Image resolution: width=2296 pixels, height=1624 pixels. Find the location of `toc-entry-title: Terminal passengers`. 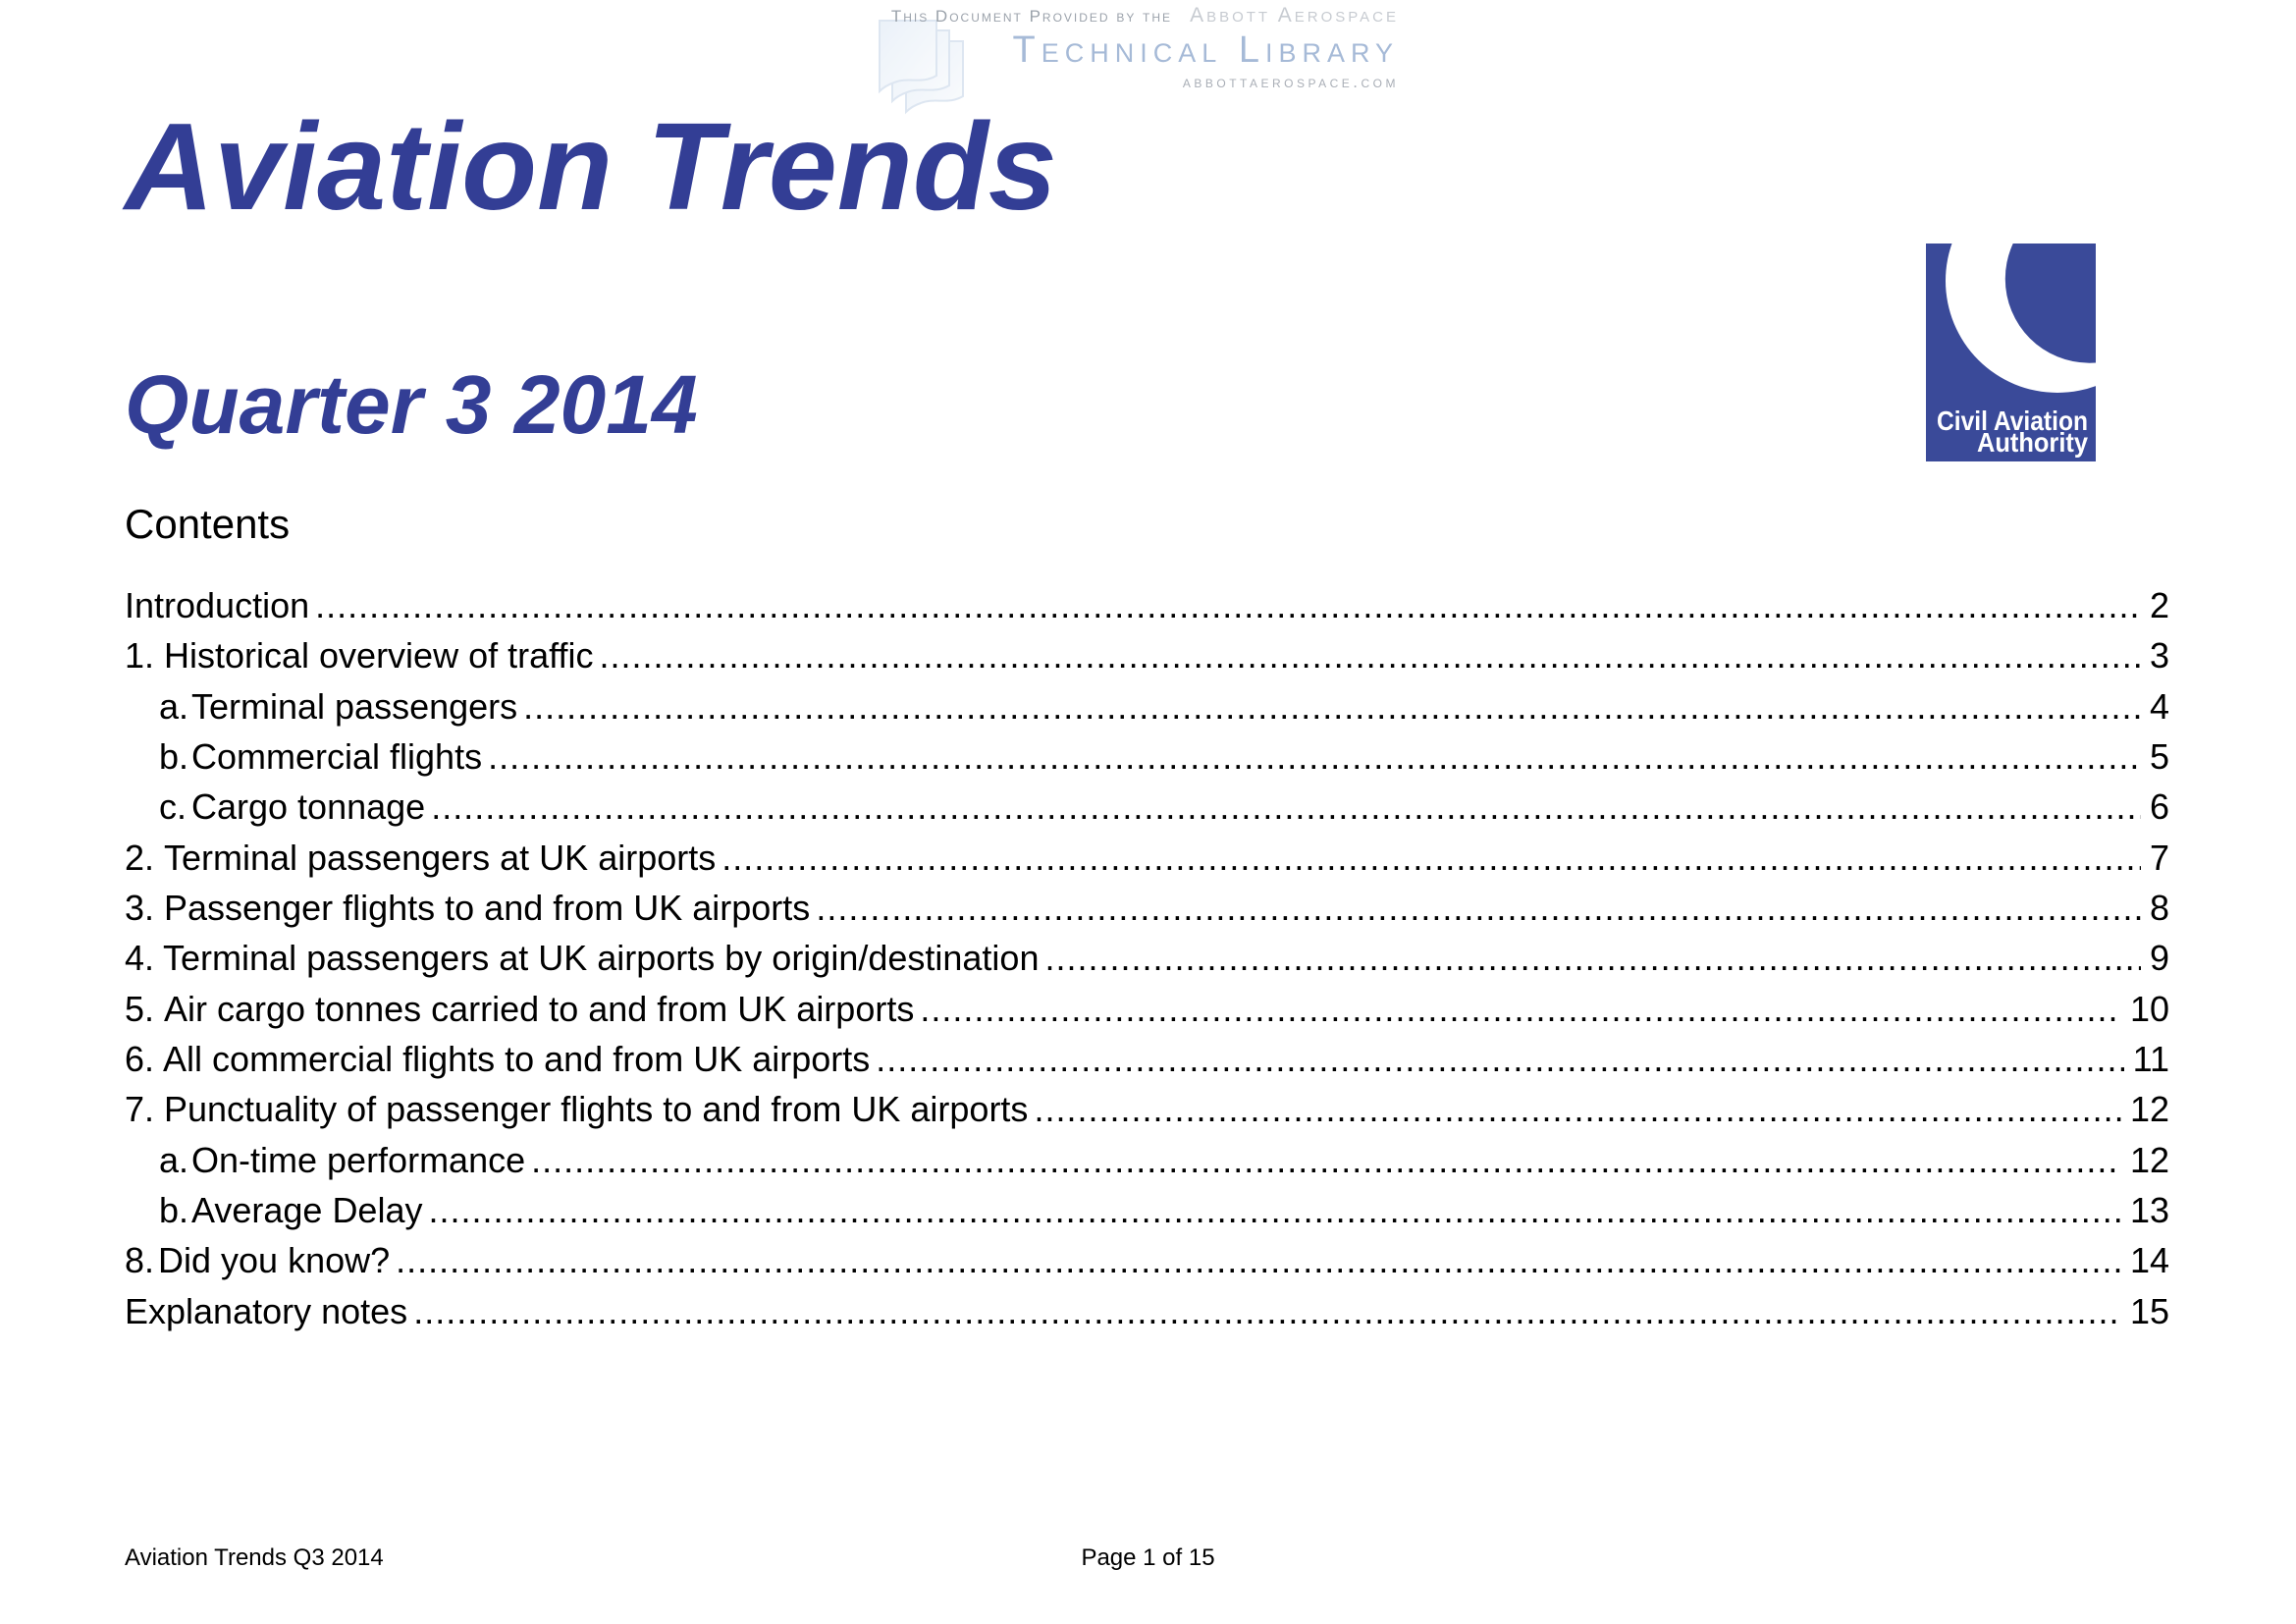

toc-entry-title: Terminal passengers is located at coordinates (355, 706).